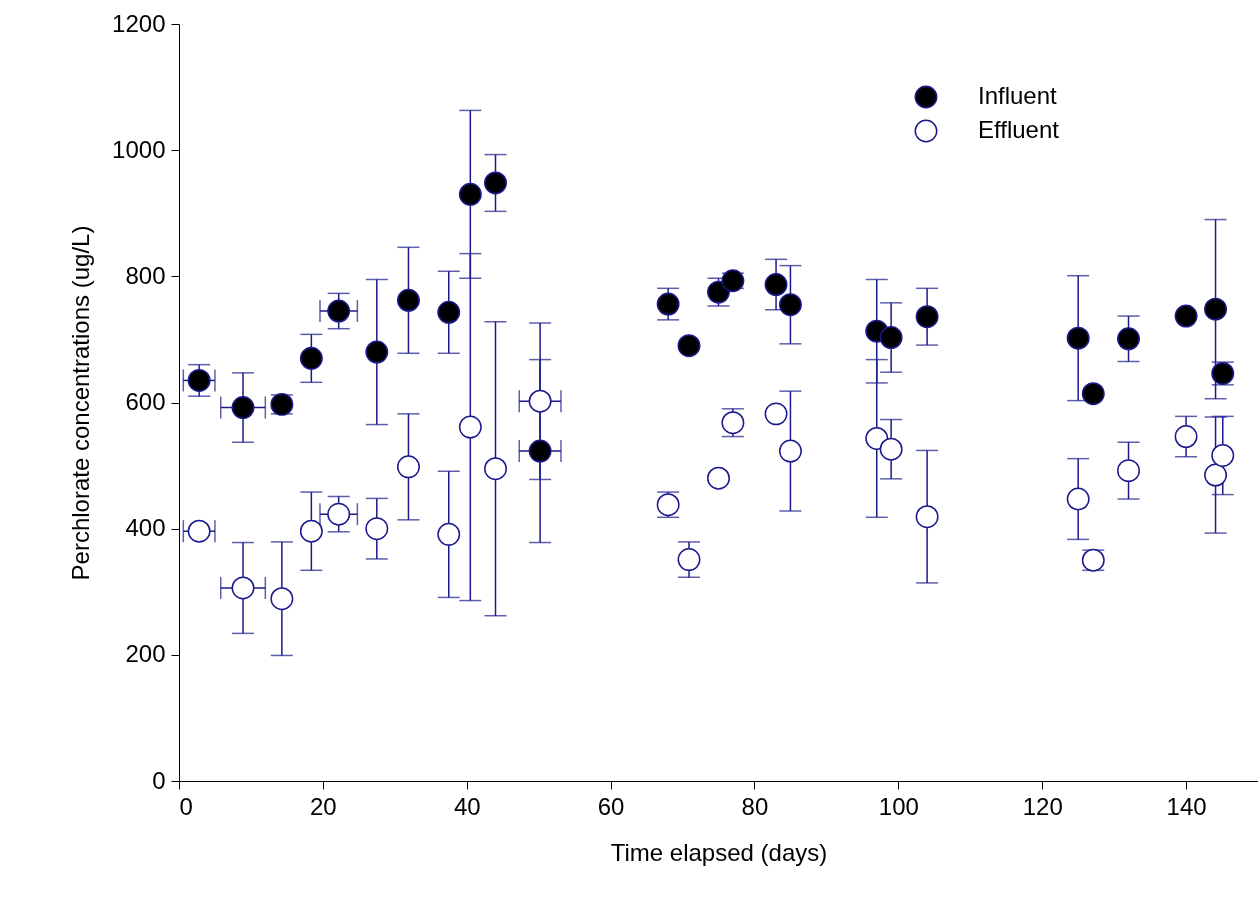 The width and height of the screenshot is (1258, 911). What do you see at coordinates (323, 806) in the screenshot?
I see `x-tick-label: 20` at bounding box center [323, 806].